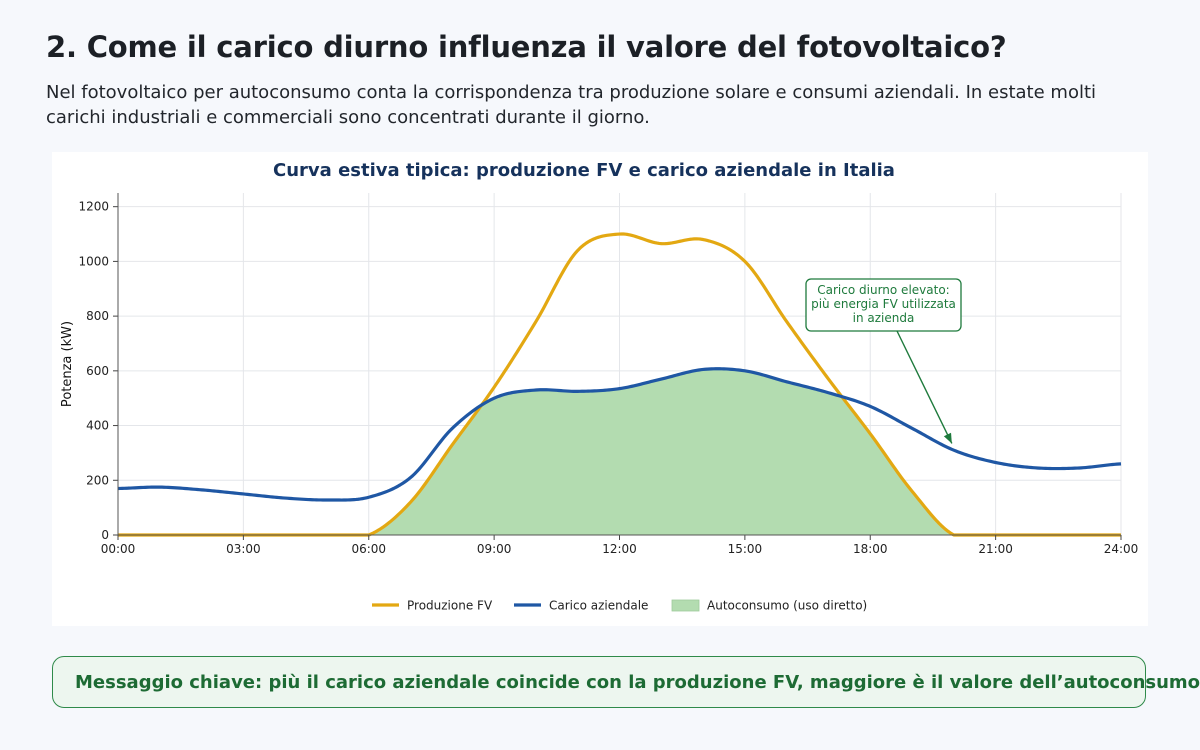  I want to click on y-axis-label: Potenza (kW), so click(67, 364).